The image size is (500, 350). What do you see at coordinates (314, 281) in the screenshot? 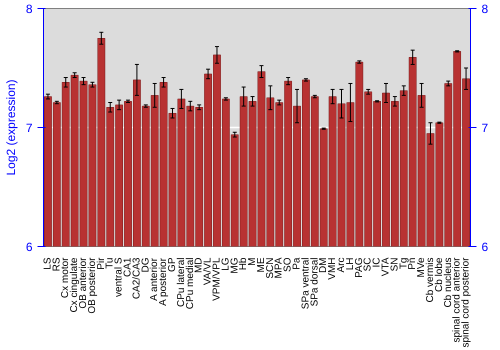
I see `x-tick-label: SPa dorsal` at bounding box center [314, 281].